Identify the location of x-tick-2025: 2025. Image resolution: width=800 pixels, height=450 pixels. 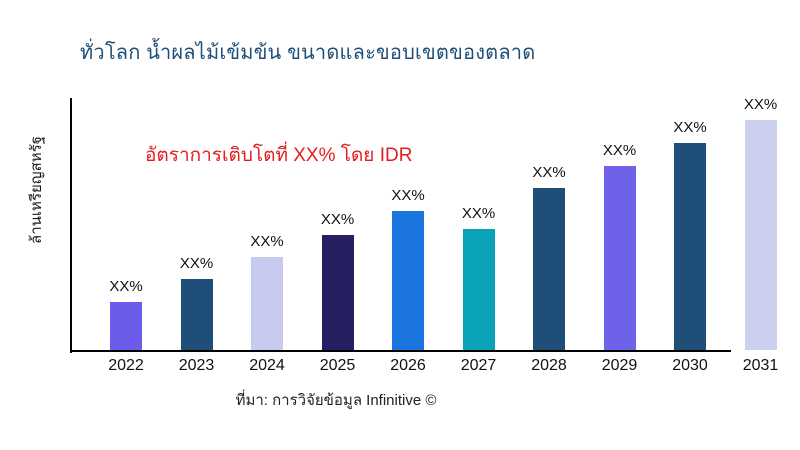
(337, 365).